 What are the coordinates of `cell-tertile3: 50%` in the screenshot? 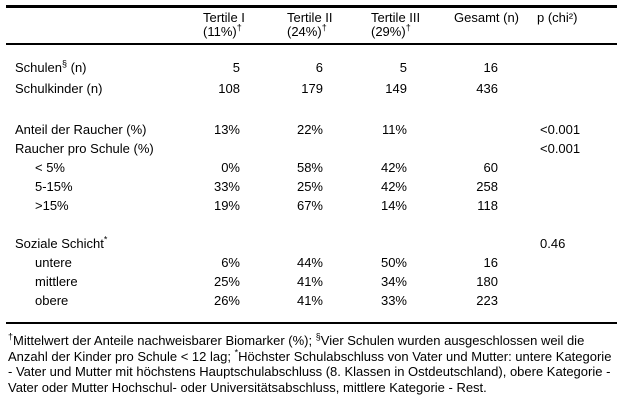 It's located at (393, 262).